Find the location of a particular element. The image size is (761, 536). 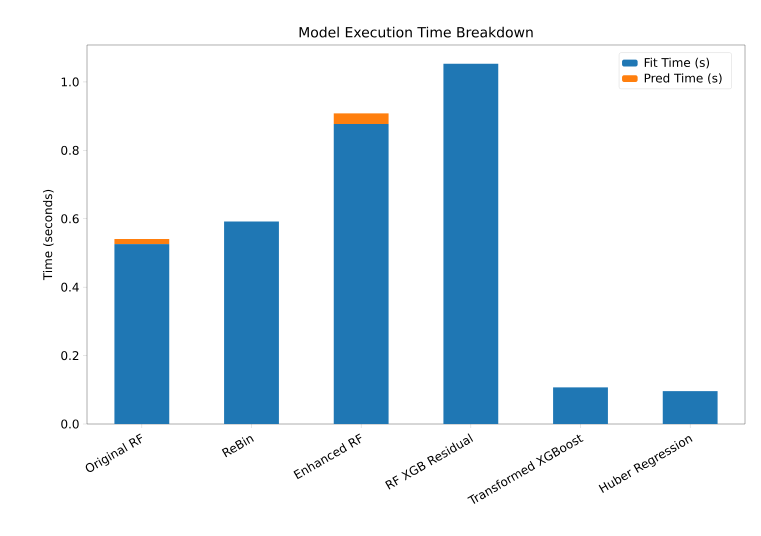

y-tick-label: 0.8 is located at coordinates (70, 150).